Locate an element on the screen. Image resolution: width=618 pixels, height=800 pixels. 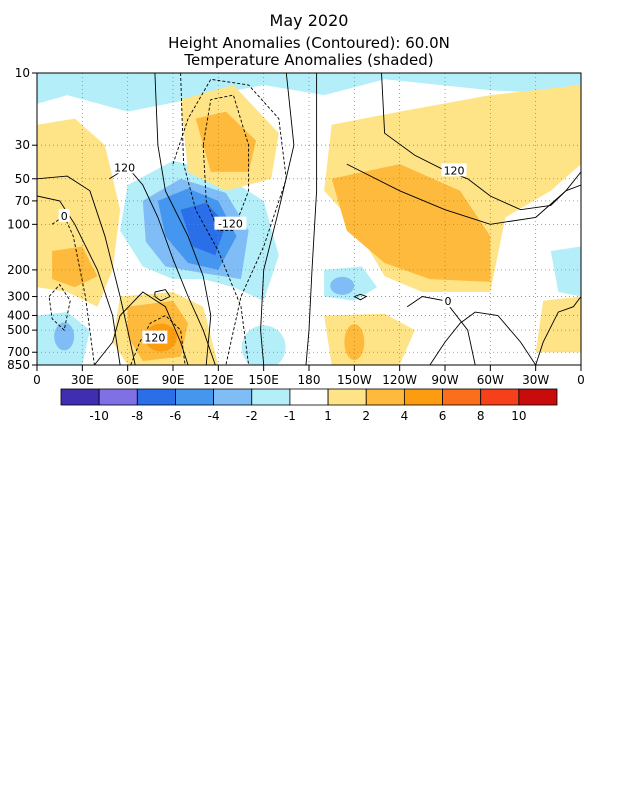
x-axis: 0 30E 60E 90E 120E 150E 180 150W 120W 90W 60W 30W 0 is located at coordinates (309, 376).